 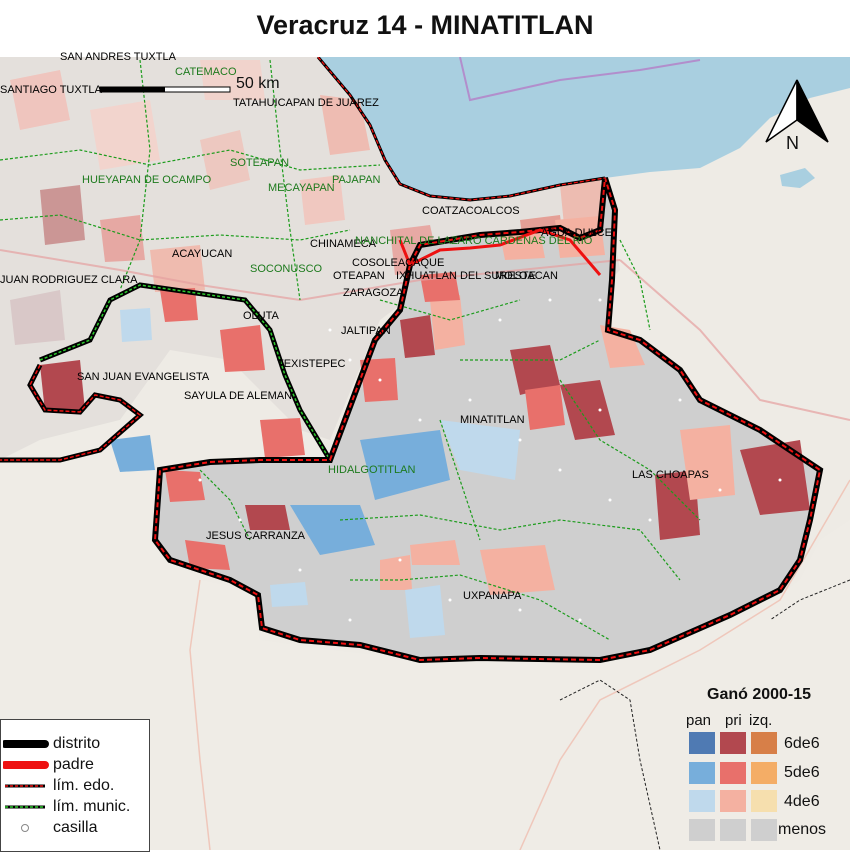 What do you see at coordinates (584, 128) in the screenshot?
I see `gulf-of-mexico-water` at bounding box center [584, 128].